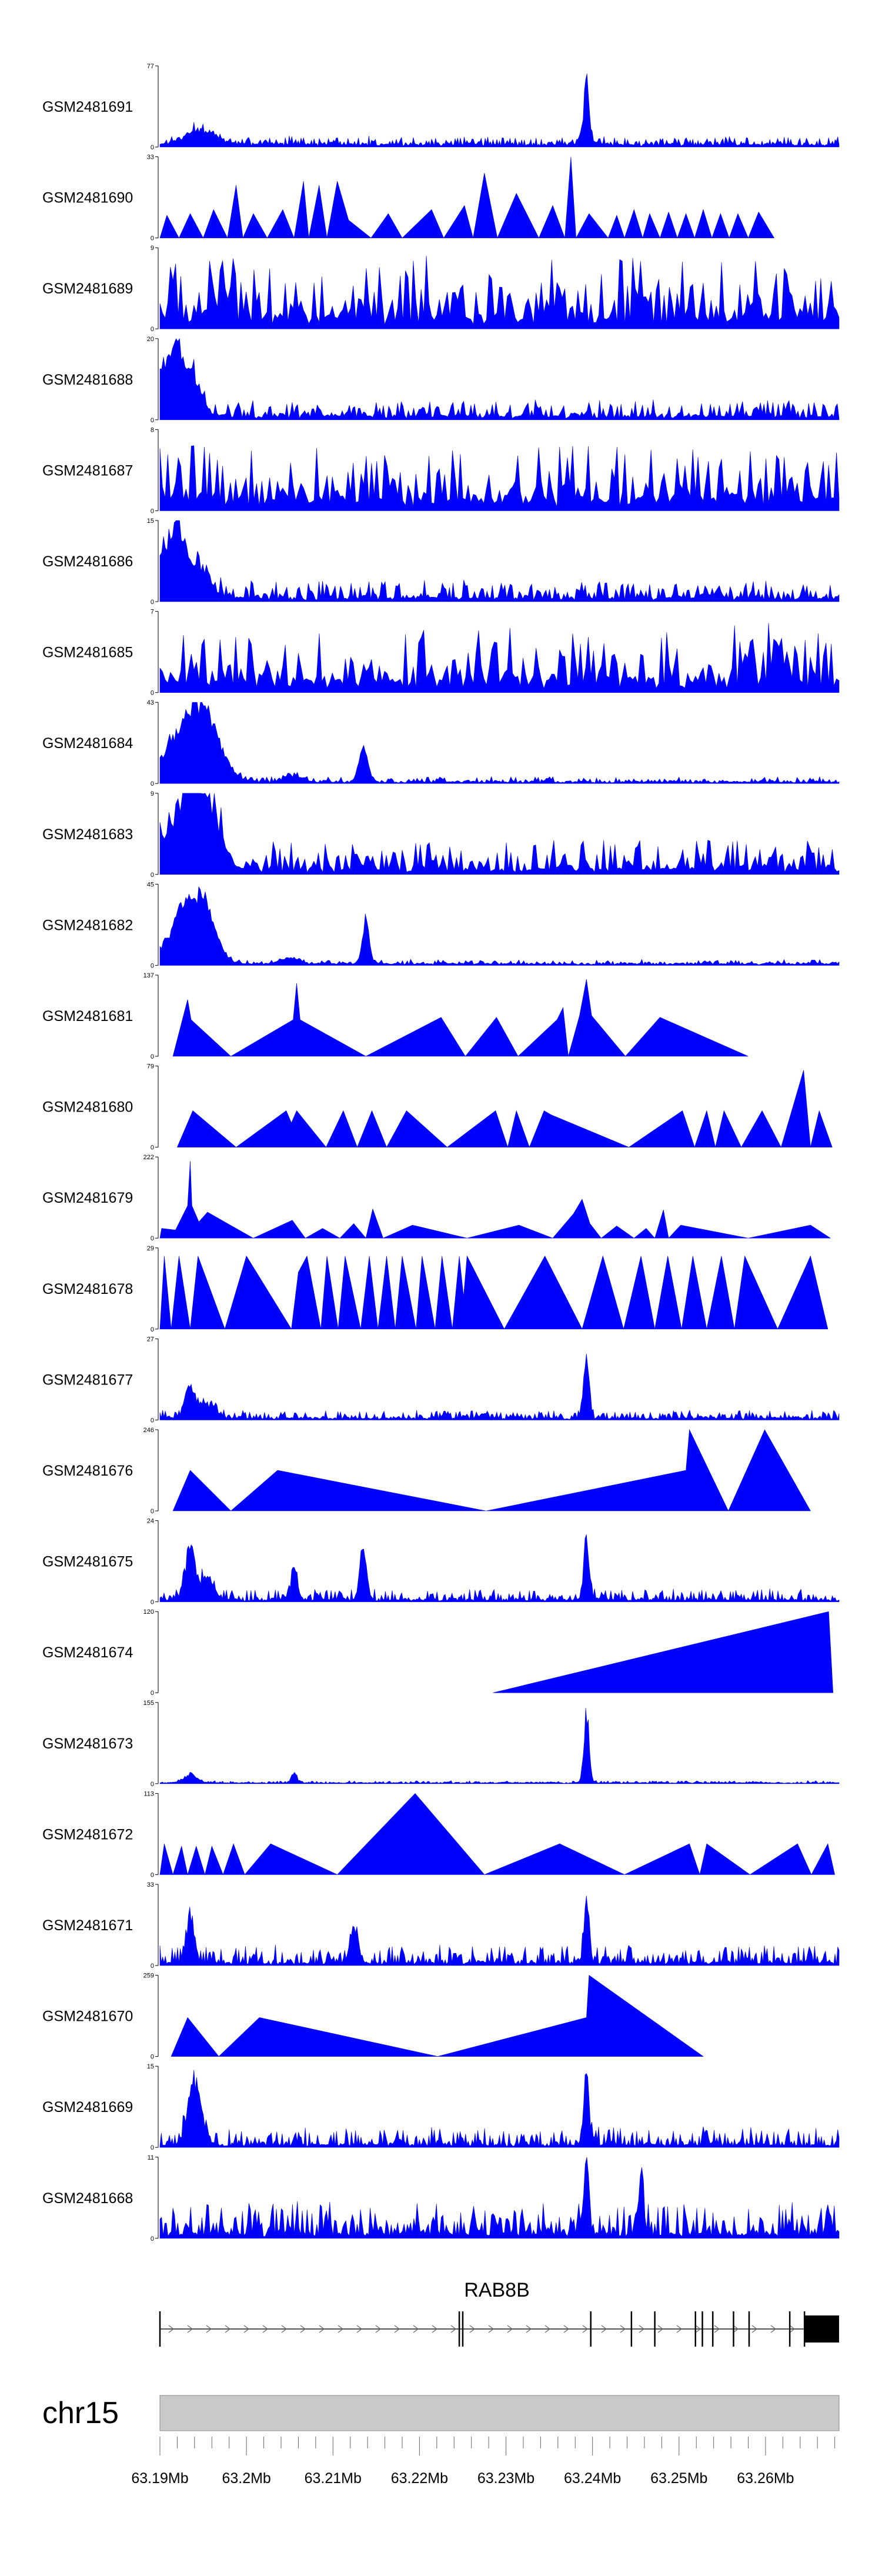 The width and height of the screenshot is (882, 2576). Describe the element at coordinates (80, 2413) in the screenshot. I see `chromosome-label: chr15` at that location.